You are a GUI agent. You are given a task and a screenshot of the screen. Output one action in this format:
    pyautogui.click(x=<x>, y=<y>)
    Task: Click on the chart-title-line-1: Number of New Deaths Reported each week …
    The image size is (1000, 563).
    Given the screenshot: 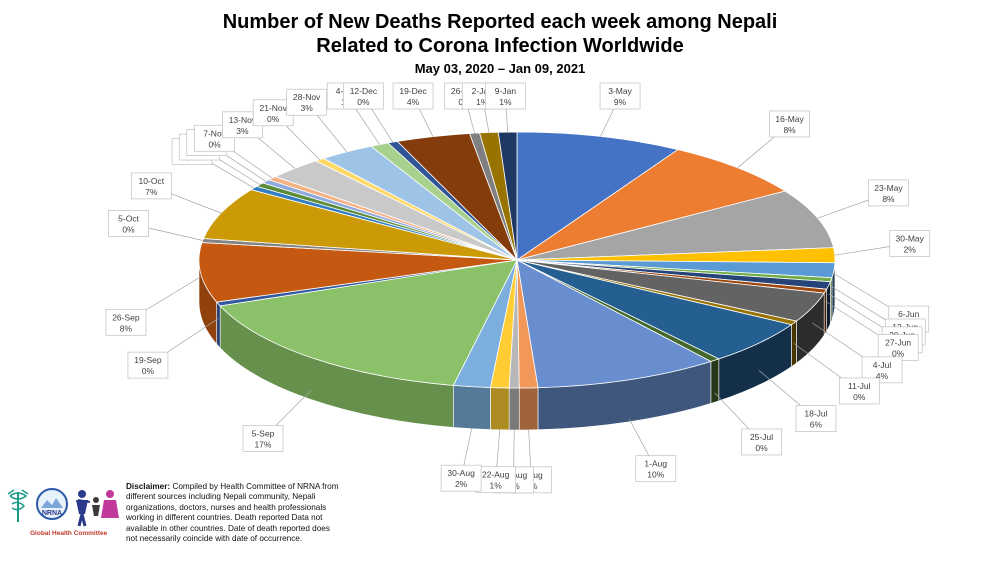 What is the action you would take?
    pyautogui.click(x=500, y=22)
    